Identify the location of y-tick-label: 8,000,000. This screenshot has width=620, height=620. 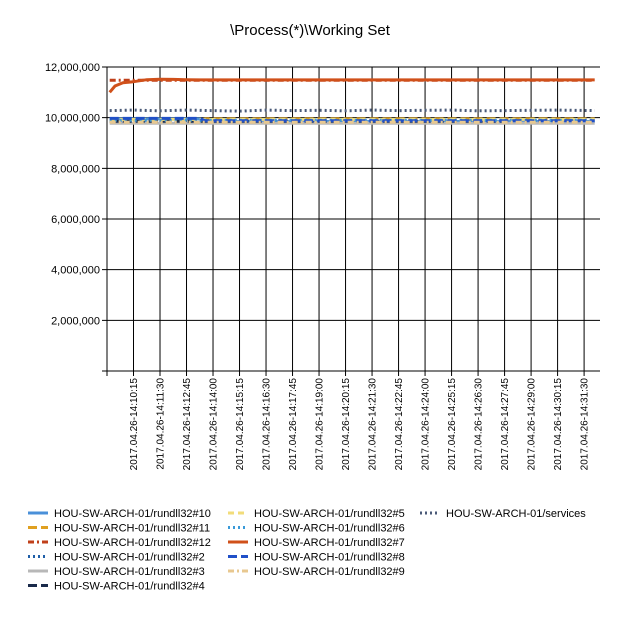
(75, 169).